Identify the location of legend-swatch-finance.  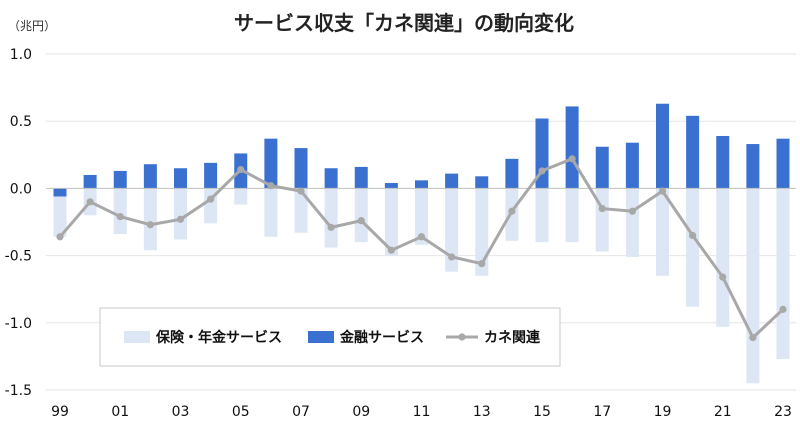
(321, 337).